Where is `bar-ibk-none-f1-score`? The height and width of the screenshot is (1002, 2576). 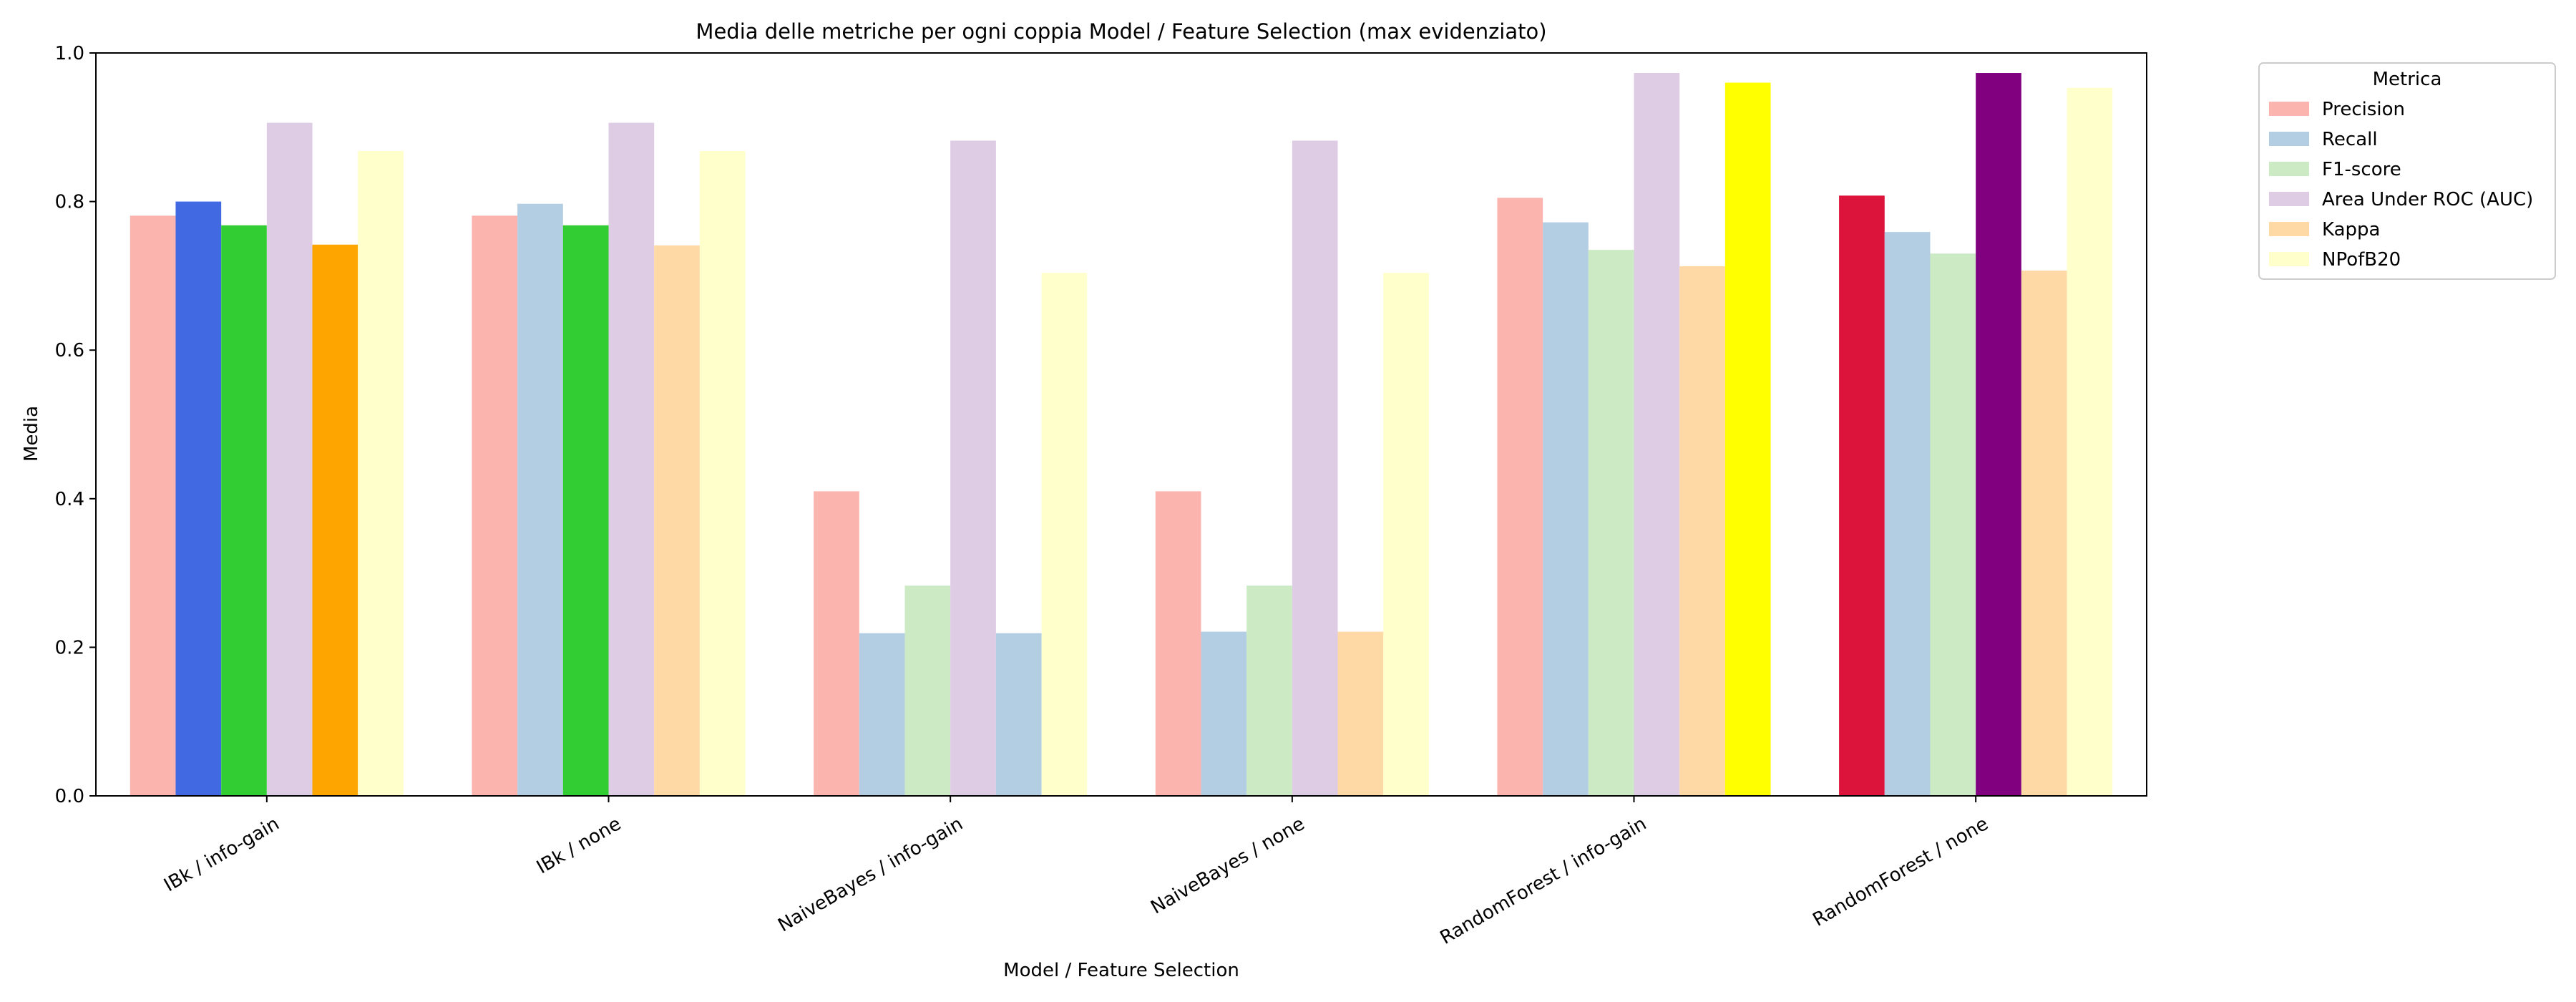 bar-ibk-none-f1-score is located at coordinates (585, 510).